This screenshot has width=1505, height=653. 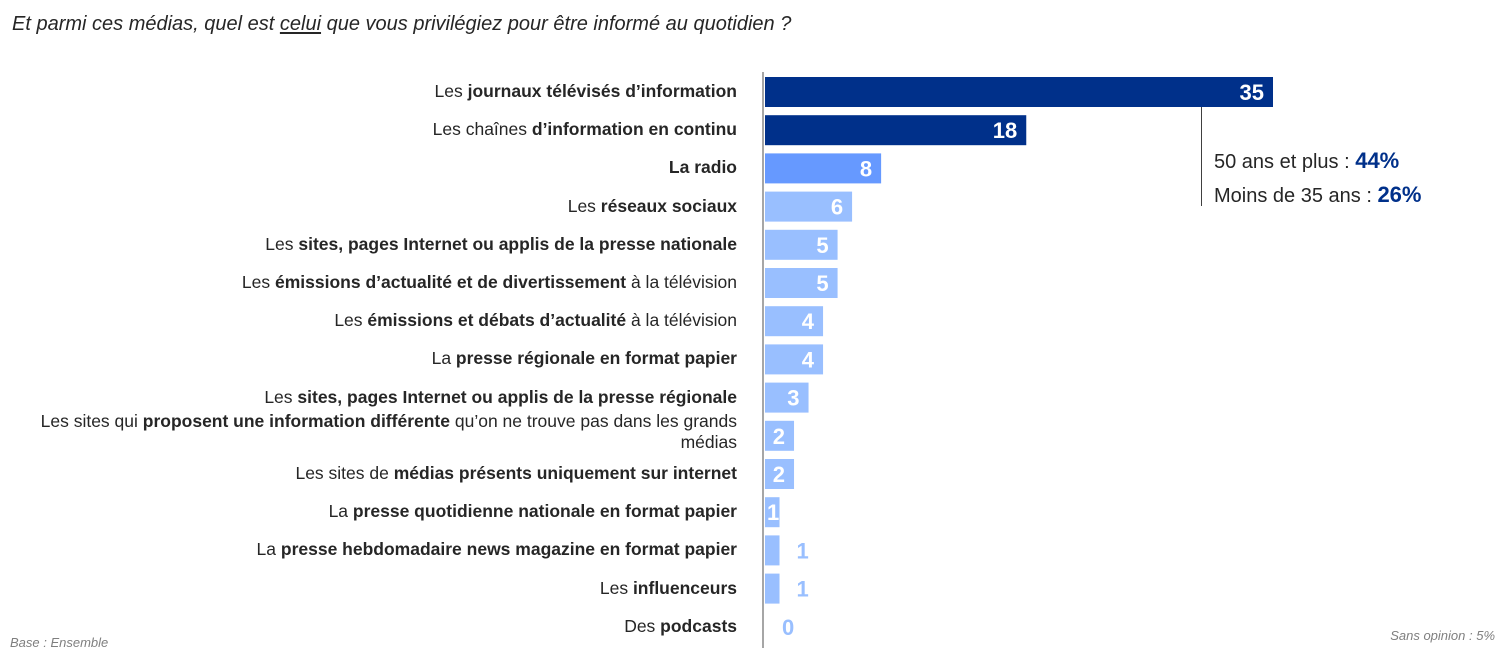 I want to click on value-label-9: 2, so click(x=779, y=436).